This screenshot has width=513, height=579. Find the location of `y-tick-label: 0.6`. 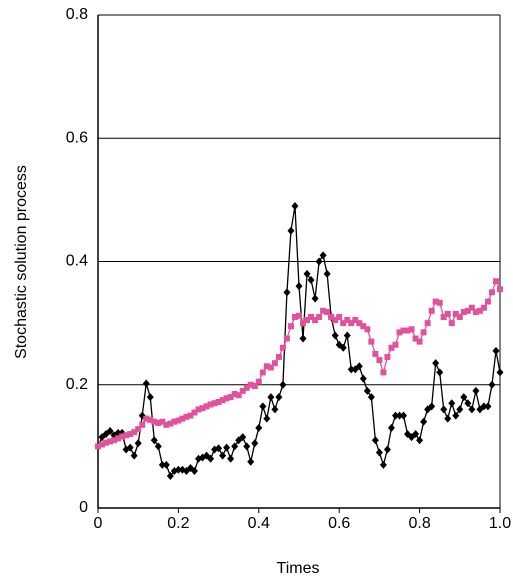

y-tick-label: 0.6 is located at coordinates (77, 137).